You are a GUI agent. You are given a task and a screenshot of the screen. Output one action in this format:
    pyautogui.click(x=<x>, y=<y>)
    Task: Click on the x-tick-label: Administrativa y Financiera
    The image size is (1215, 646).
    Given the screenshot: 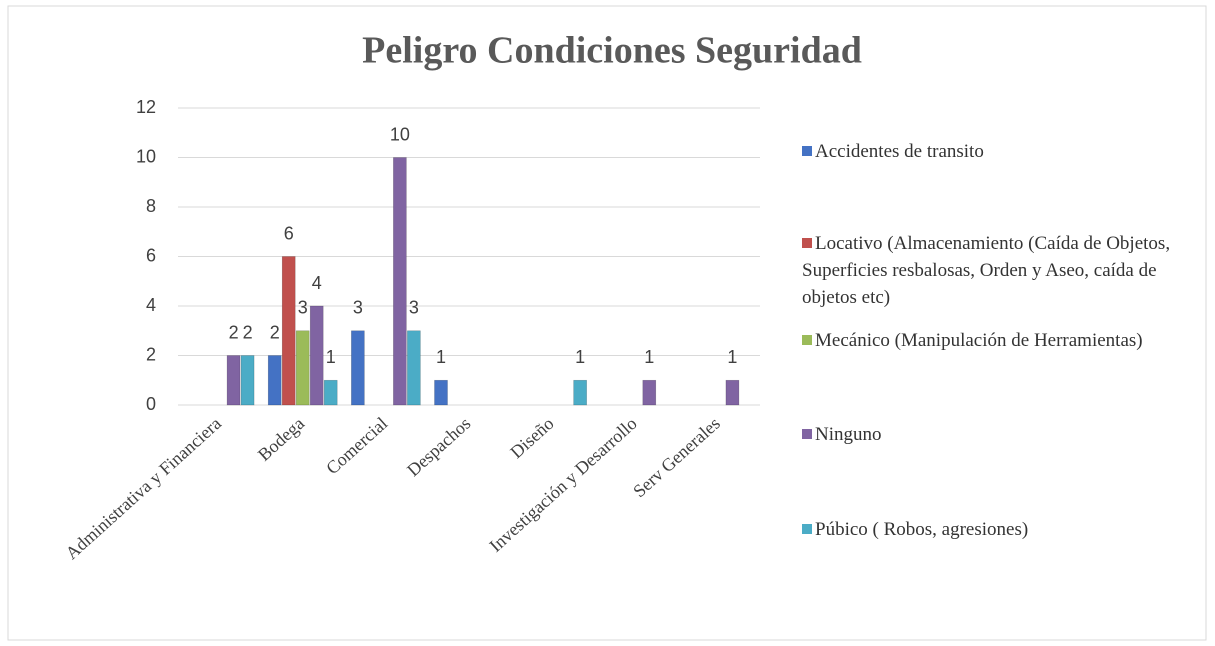 What is the action you would take?
    pyautogui.click(x=143, y=488)
    